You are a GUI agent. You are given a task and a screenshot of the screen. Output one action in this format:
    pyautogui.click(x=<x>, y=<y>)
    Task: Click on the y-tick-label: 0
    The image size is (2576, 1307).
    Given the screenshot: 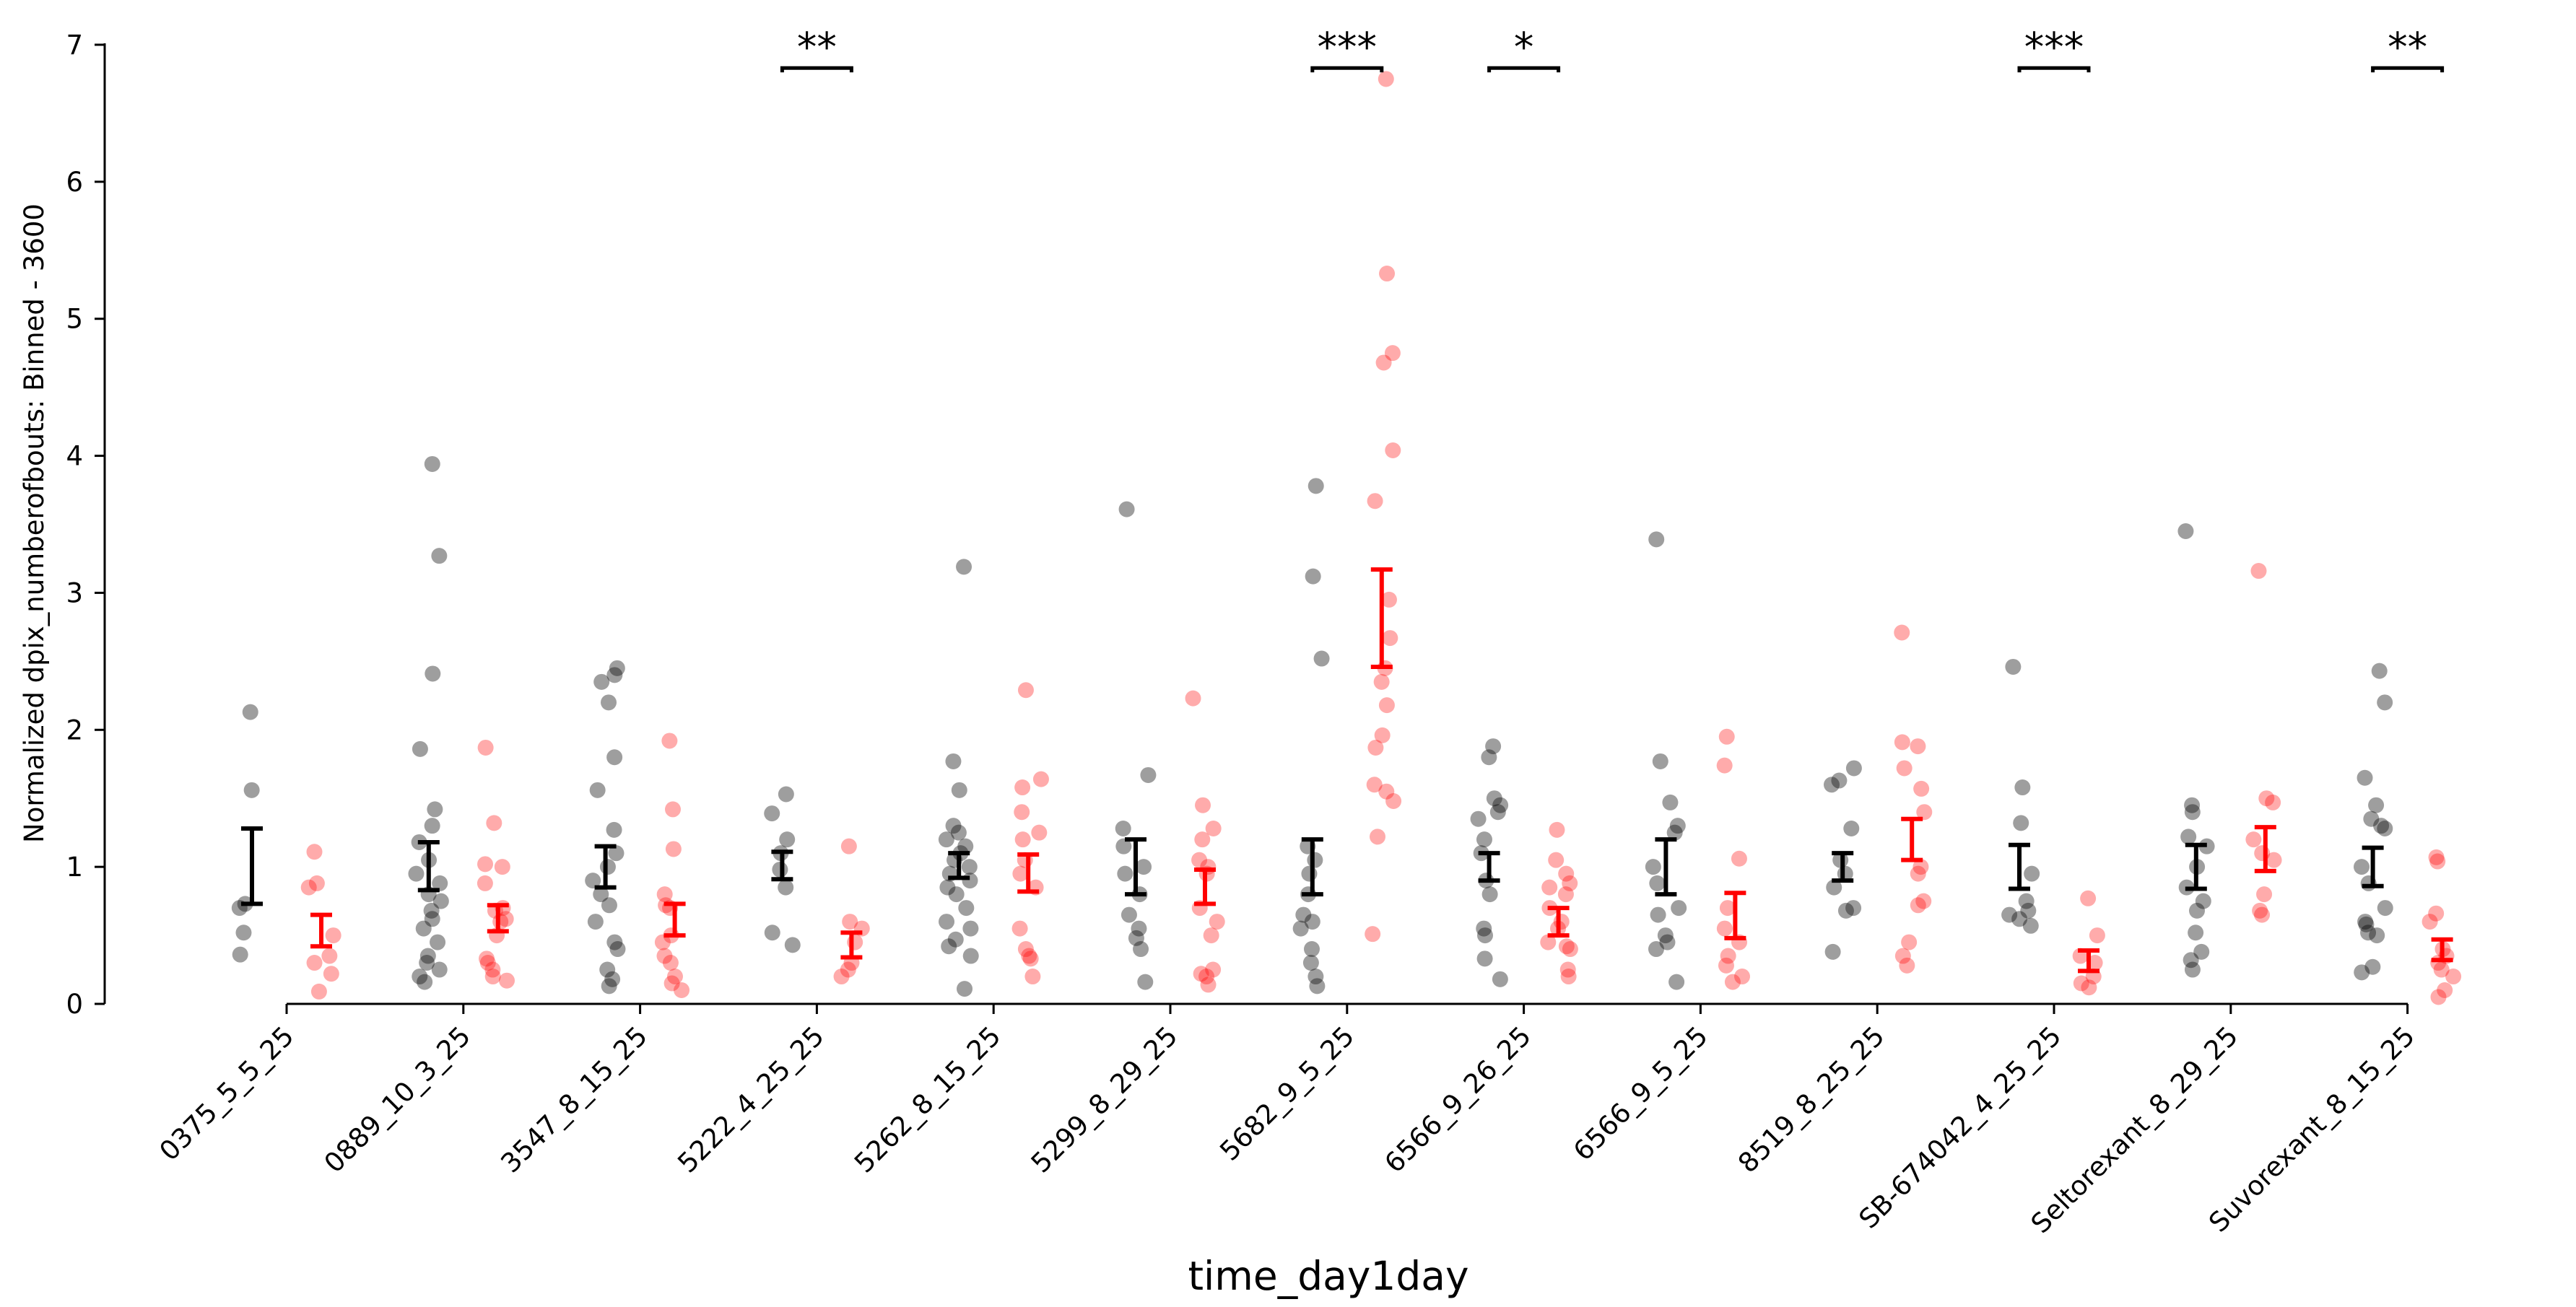 What is the action you would take?
    pyautogui.click(x=74, y=1004)
    